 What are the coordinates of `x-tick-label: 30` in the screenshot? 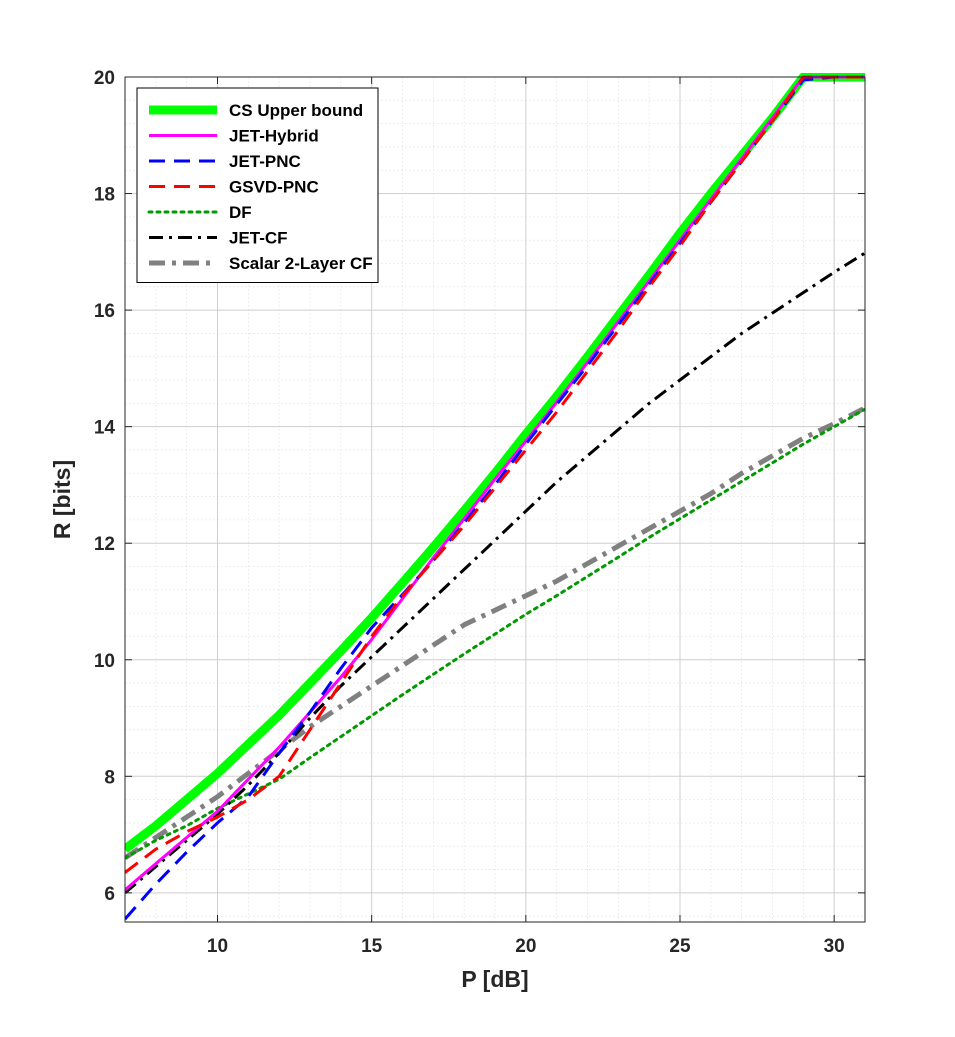 It's located at (834, 946).